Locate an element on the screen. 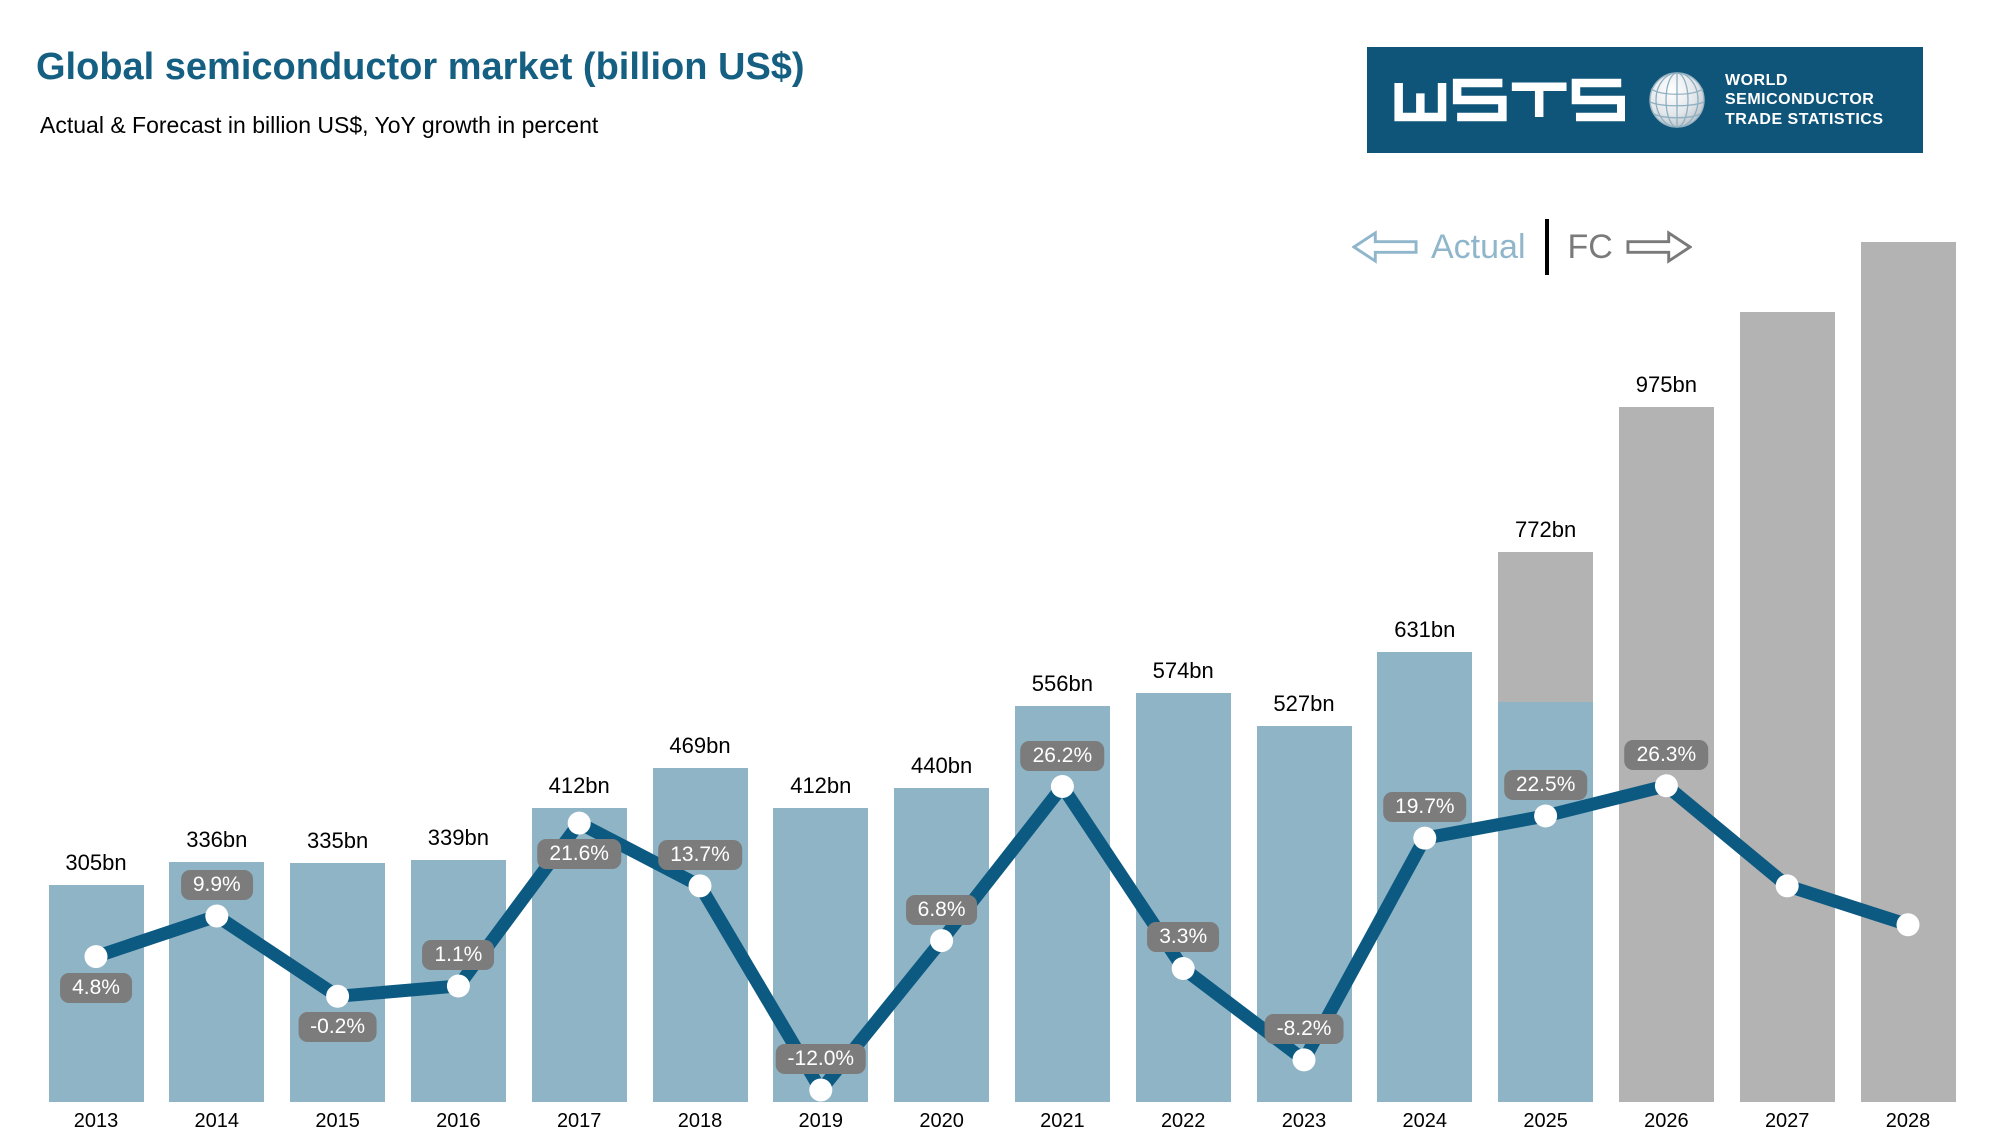 The width and height of the screenshot is (2000, 1142). growth-label-2018: 13.7% is located at coordinates (700, 854).